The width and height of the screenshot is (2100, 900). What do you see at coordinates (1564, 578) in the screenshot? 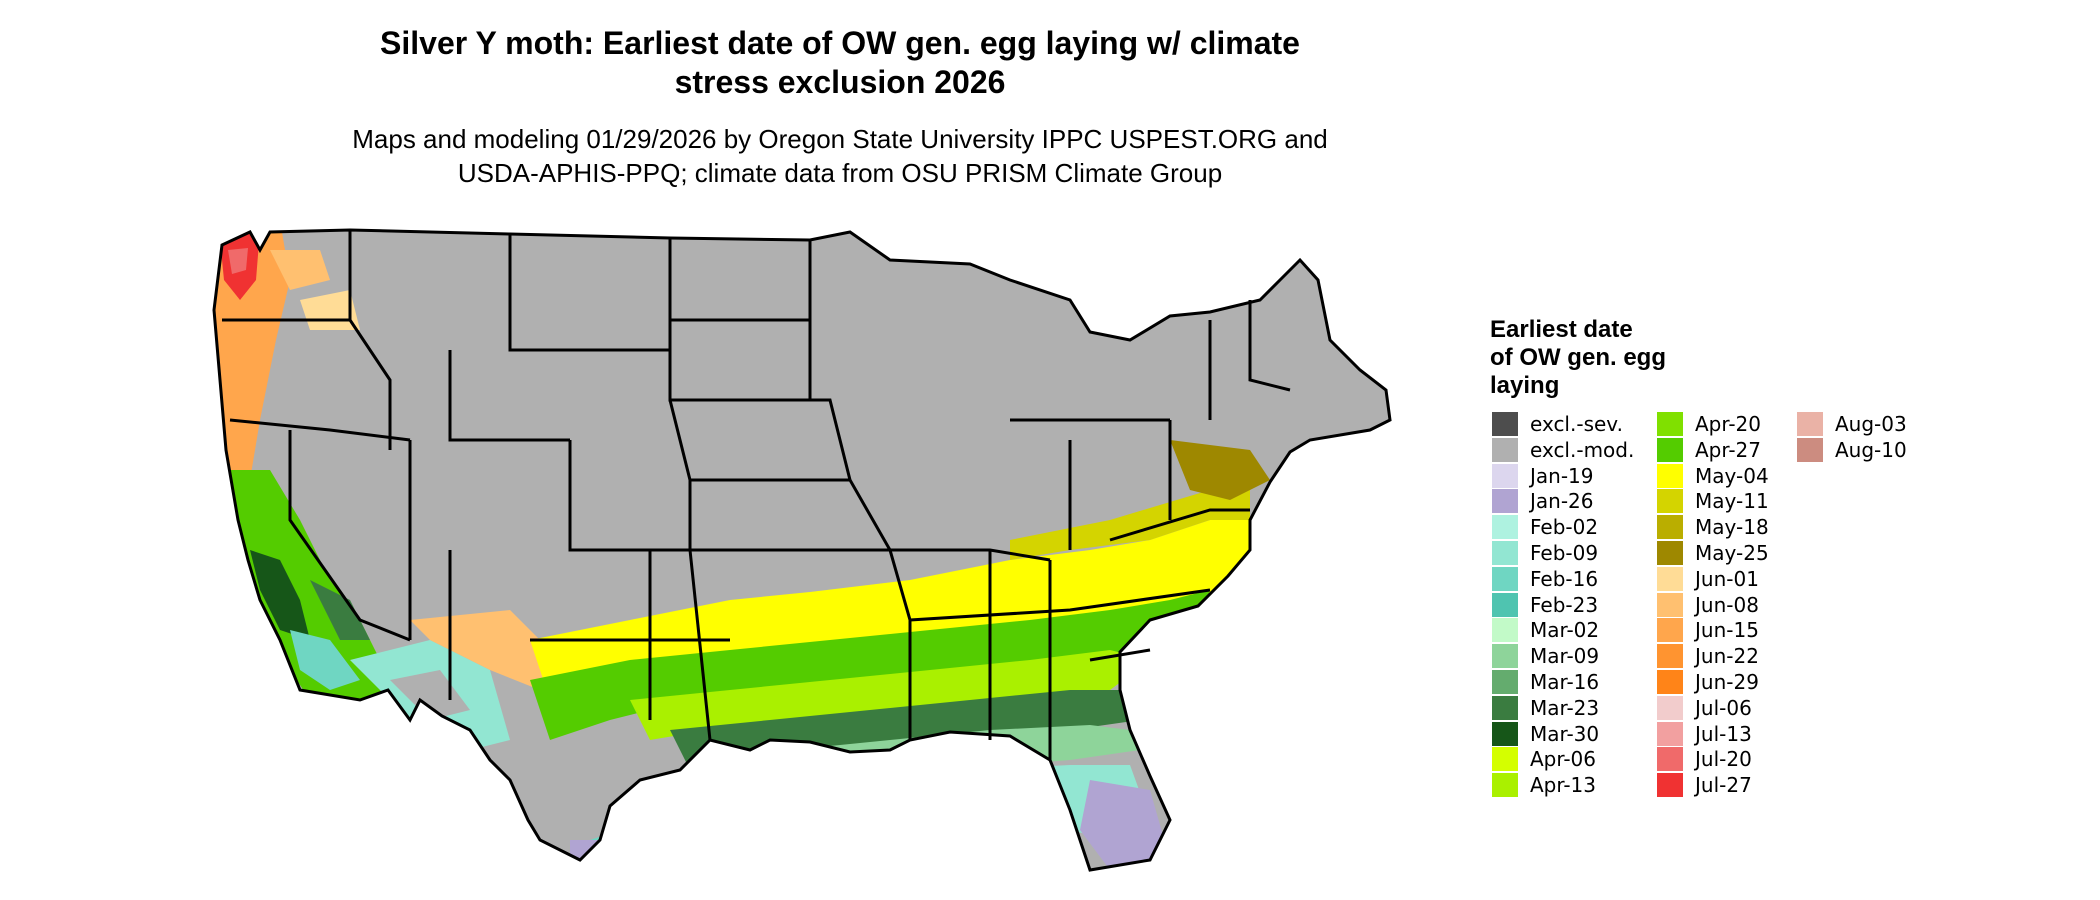
I see `legend-label: Feb-16` at bounding box center [1564, 578].